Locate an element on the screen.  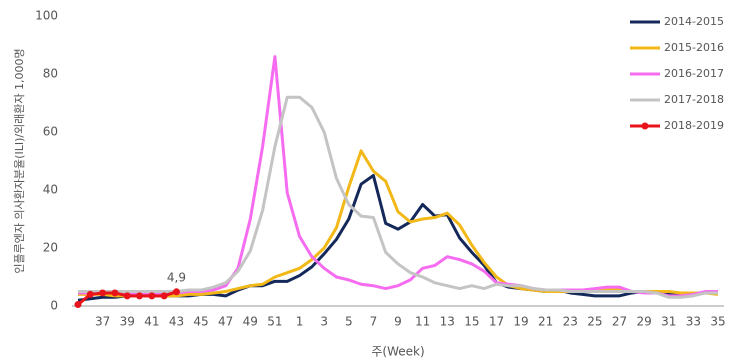
x-tick-label: 25 is located at coordinates (594, 322).